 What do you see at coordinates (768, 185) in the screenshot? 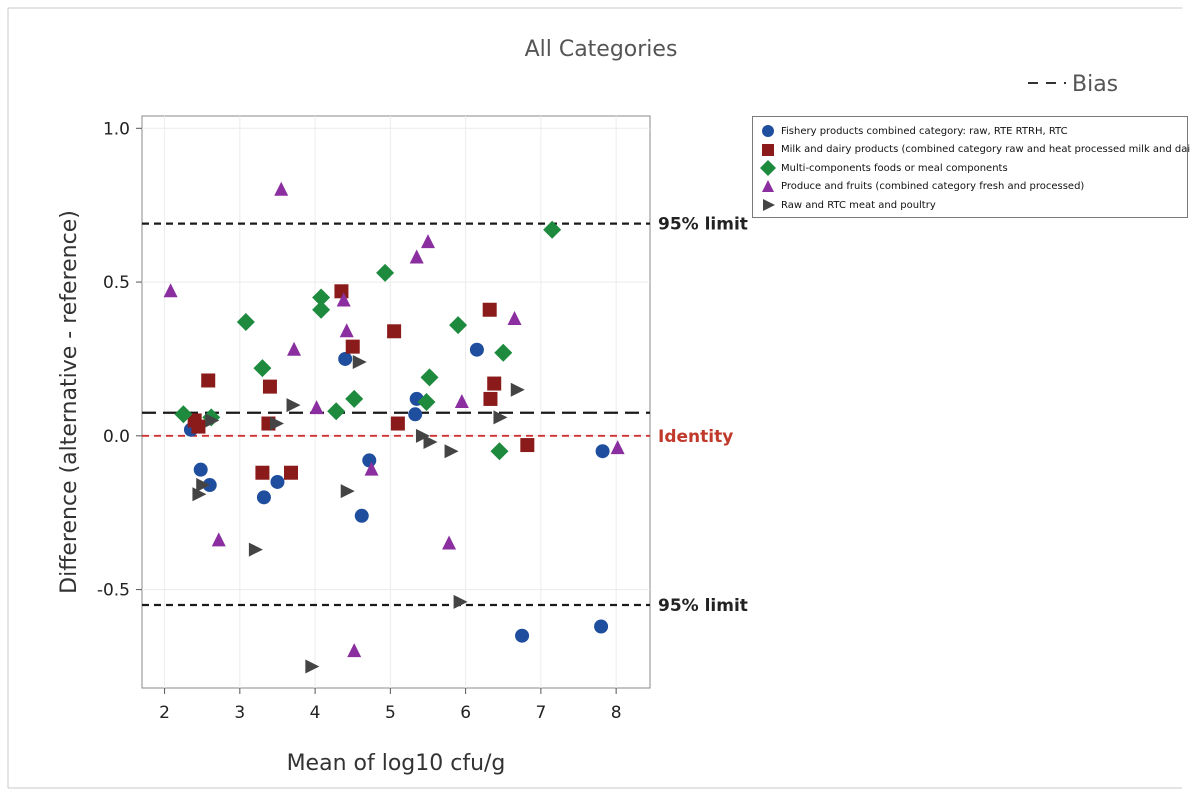
I see `legend-marker-triangle-up` at bounding box center [768, 185].